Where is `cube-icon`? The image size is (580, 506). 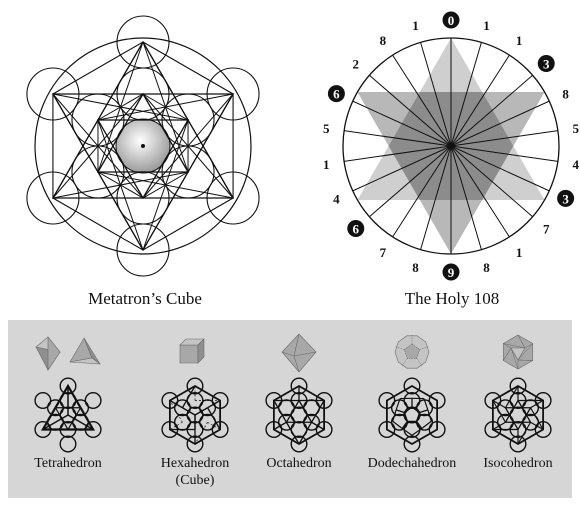
cube-icon is located at coordinates (192, 351).